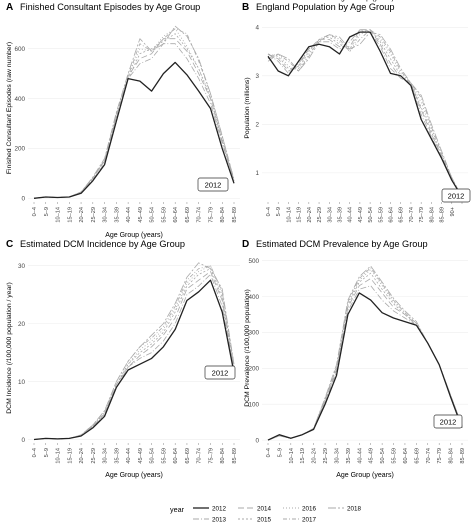  Describe the element at coordinates (22, 324) in the screenshot. I see `y-tick-label: 20` at that location.